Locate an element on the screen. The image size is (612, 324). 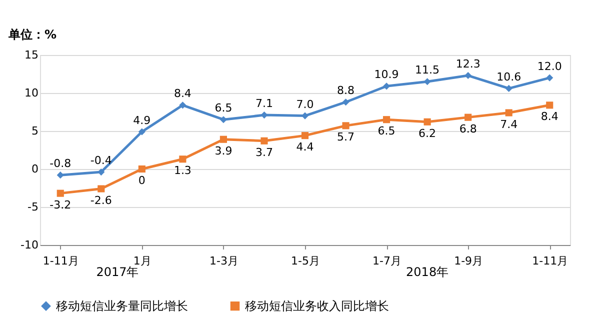
data-label: -0.8 is located at coordinates (61, 163).